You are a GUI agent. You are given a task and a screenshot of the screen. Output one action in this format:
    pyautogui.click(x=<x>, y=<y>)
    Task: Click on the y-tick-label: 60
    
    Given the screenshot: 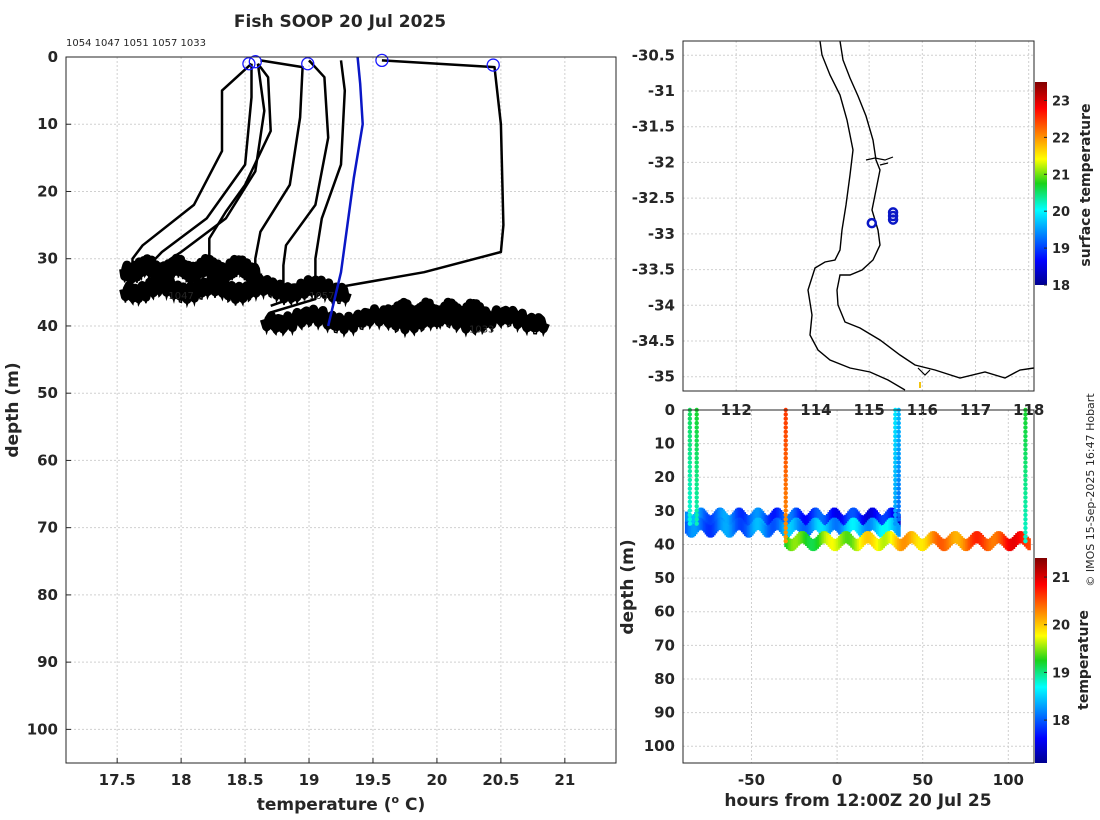 What is the action you would take?
    pyautogui.click(x=47, y=460)
    